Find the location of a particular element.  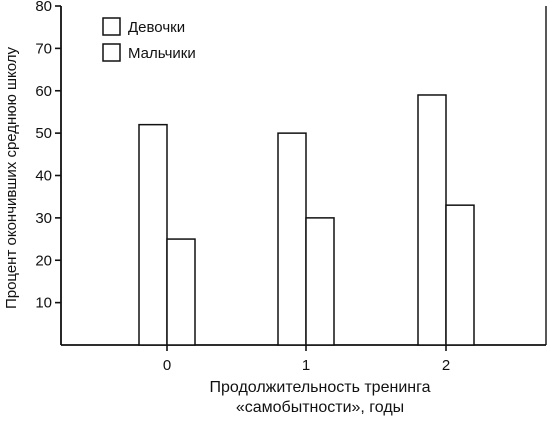

x-axis-title-line-2: «самобытности», годы is located at coordinates (320, 407).